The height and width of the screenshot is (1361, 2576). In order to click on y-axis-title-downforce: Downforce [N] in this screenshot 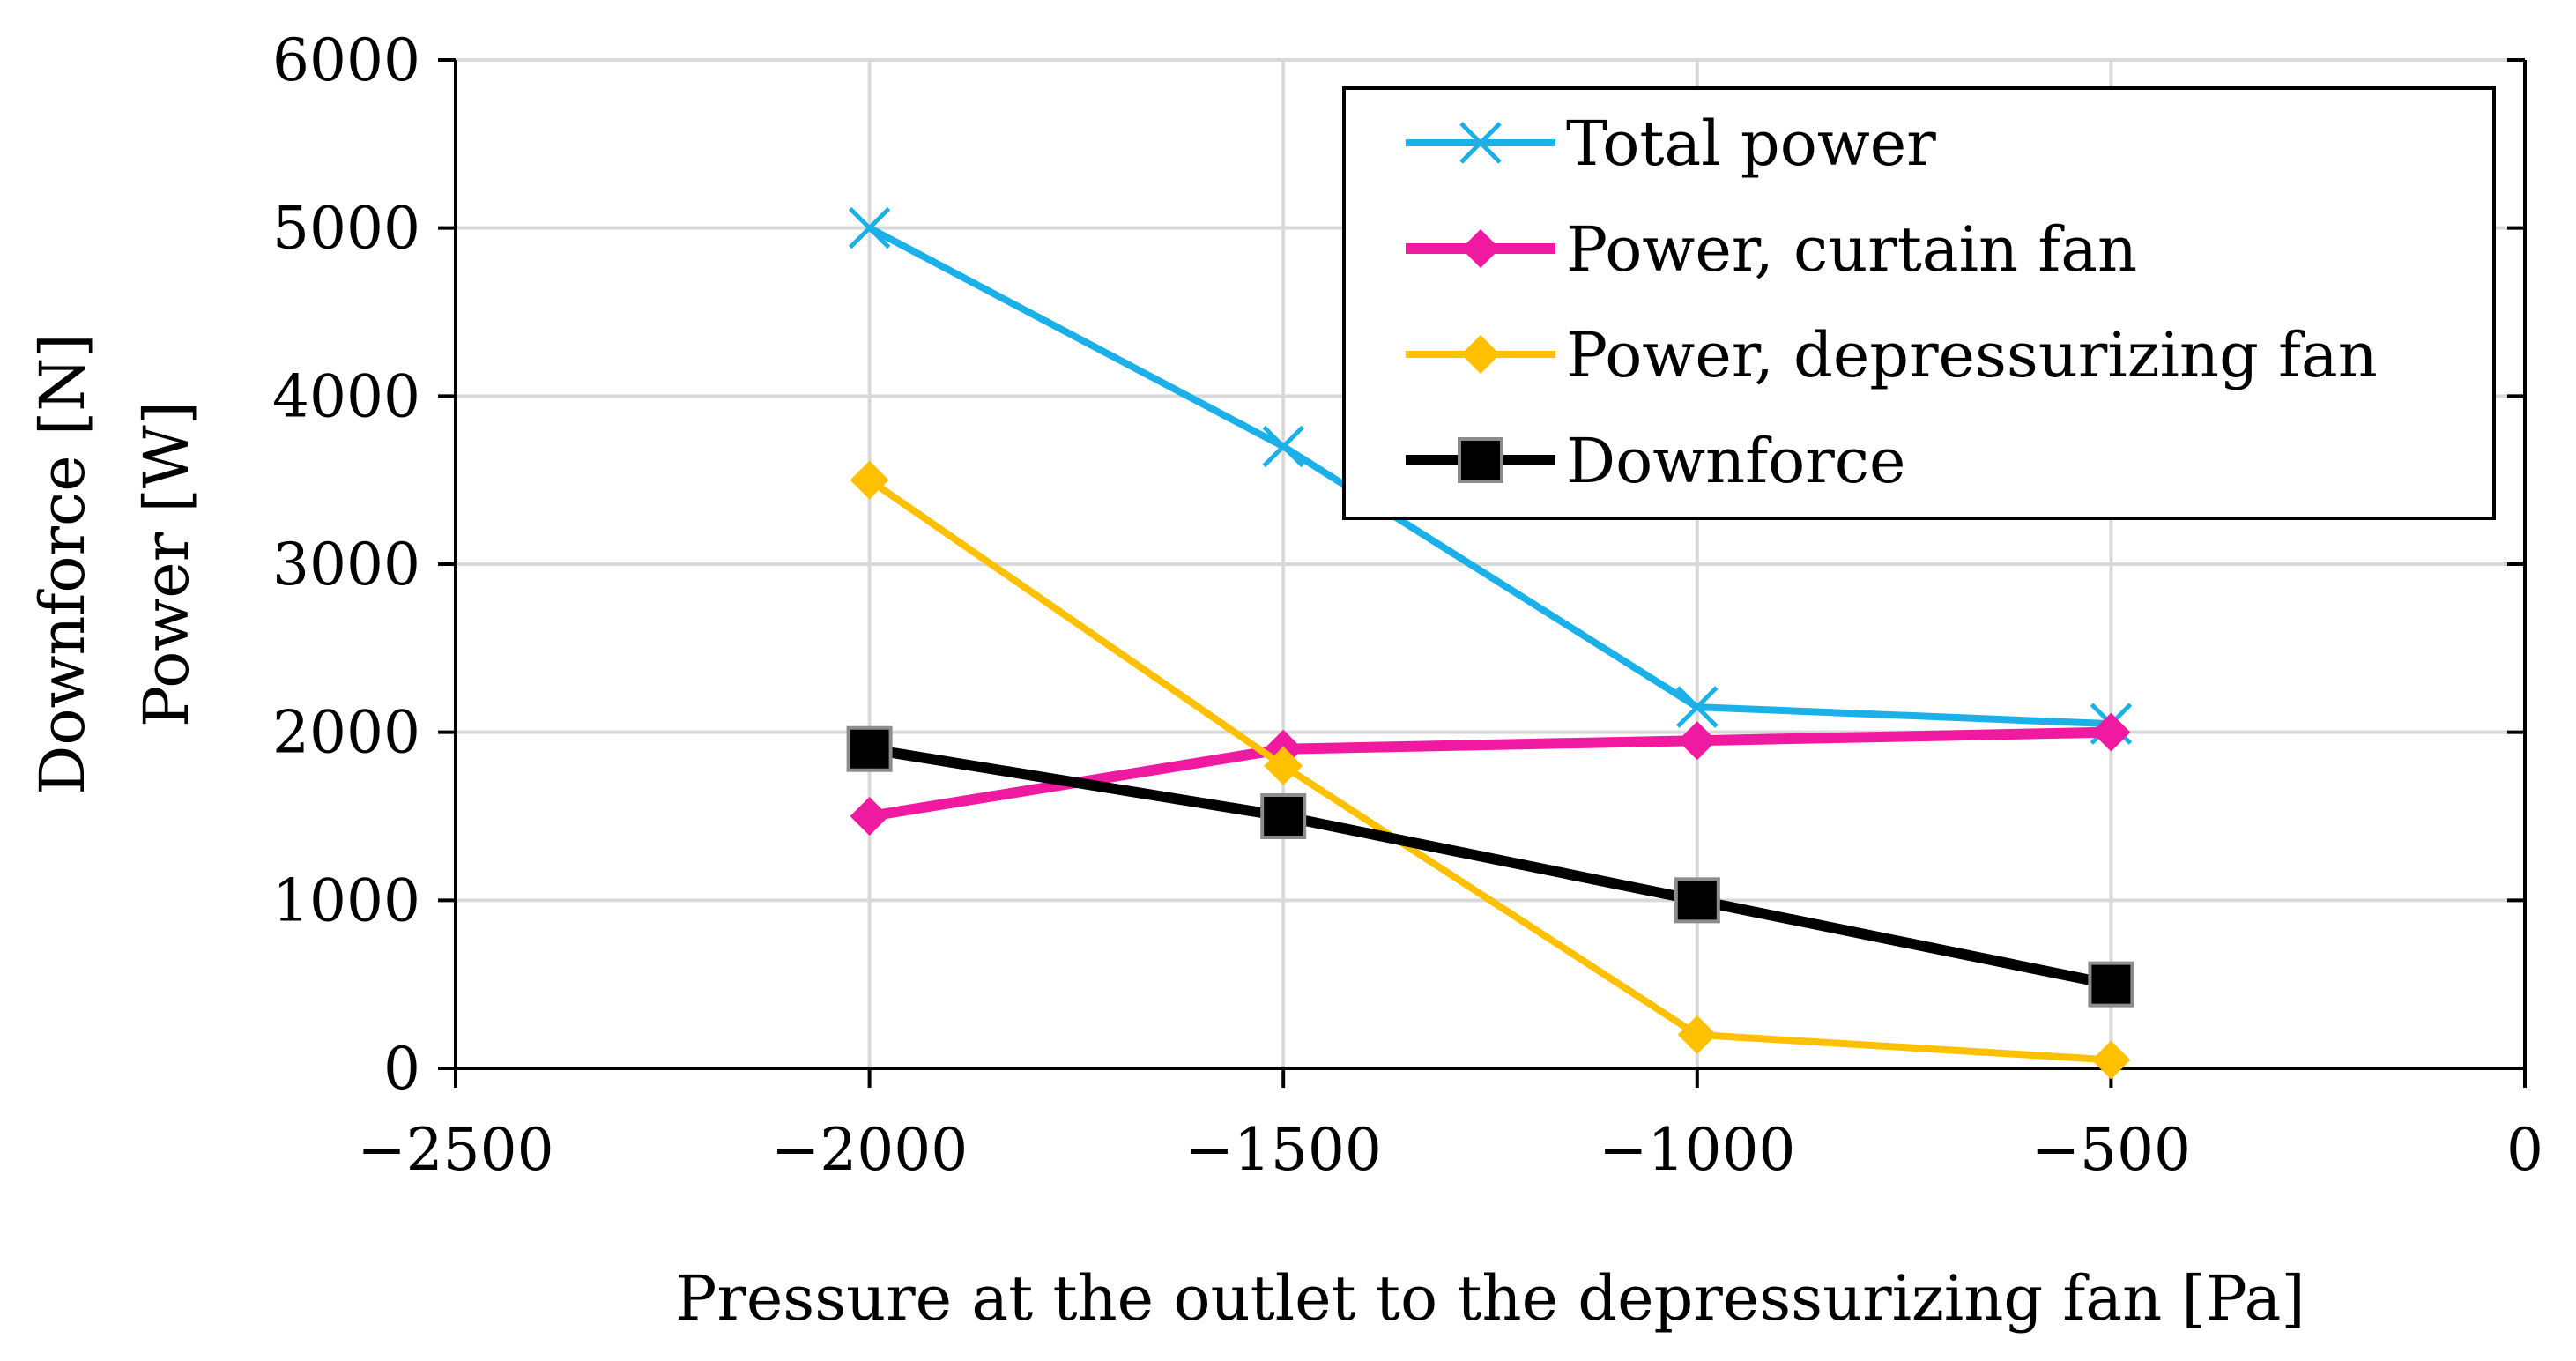, I will do `click(62, 564)`.